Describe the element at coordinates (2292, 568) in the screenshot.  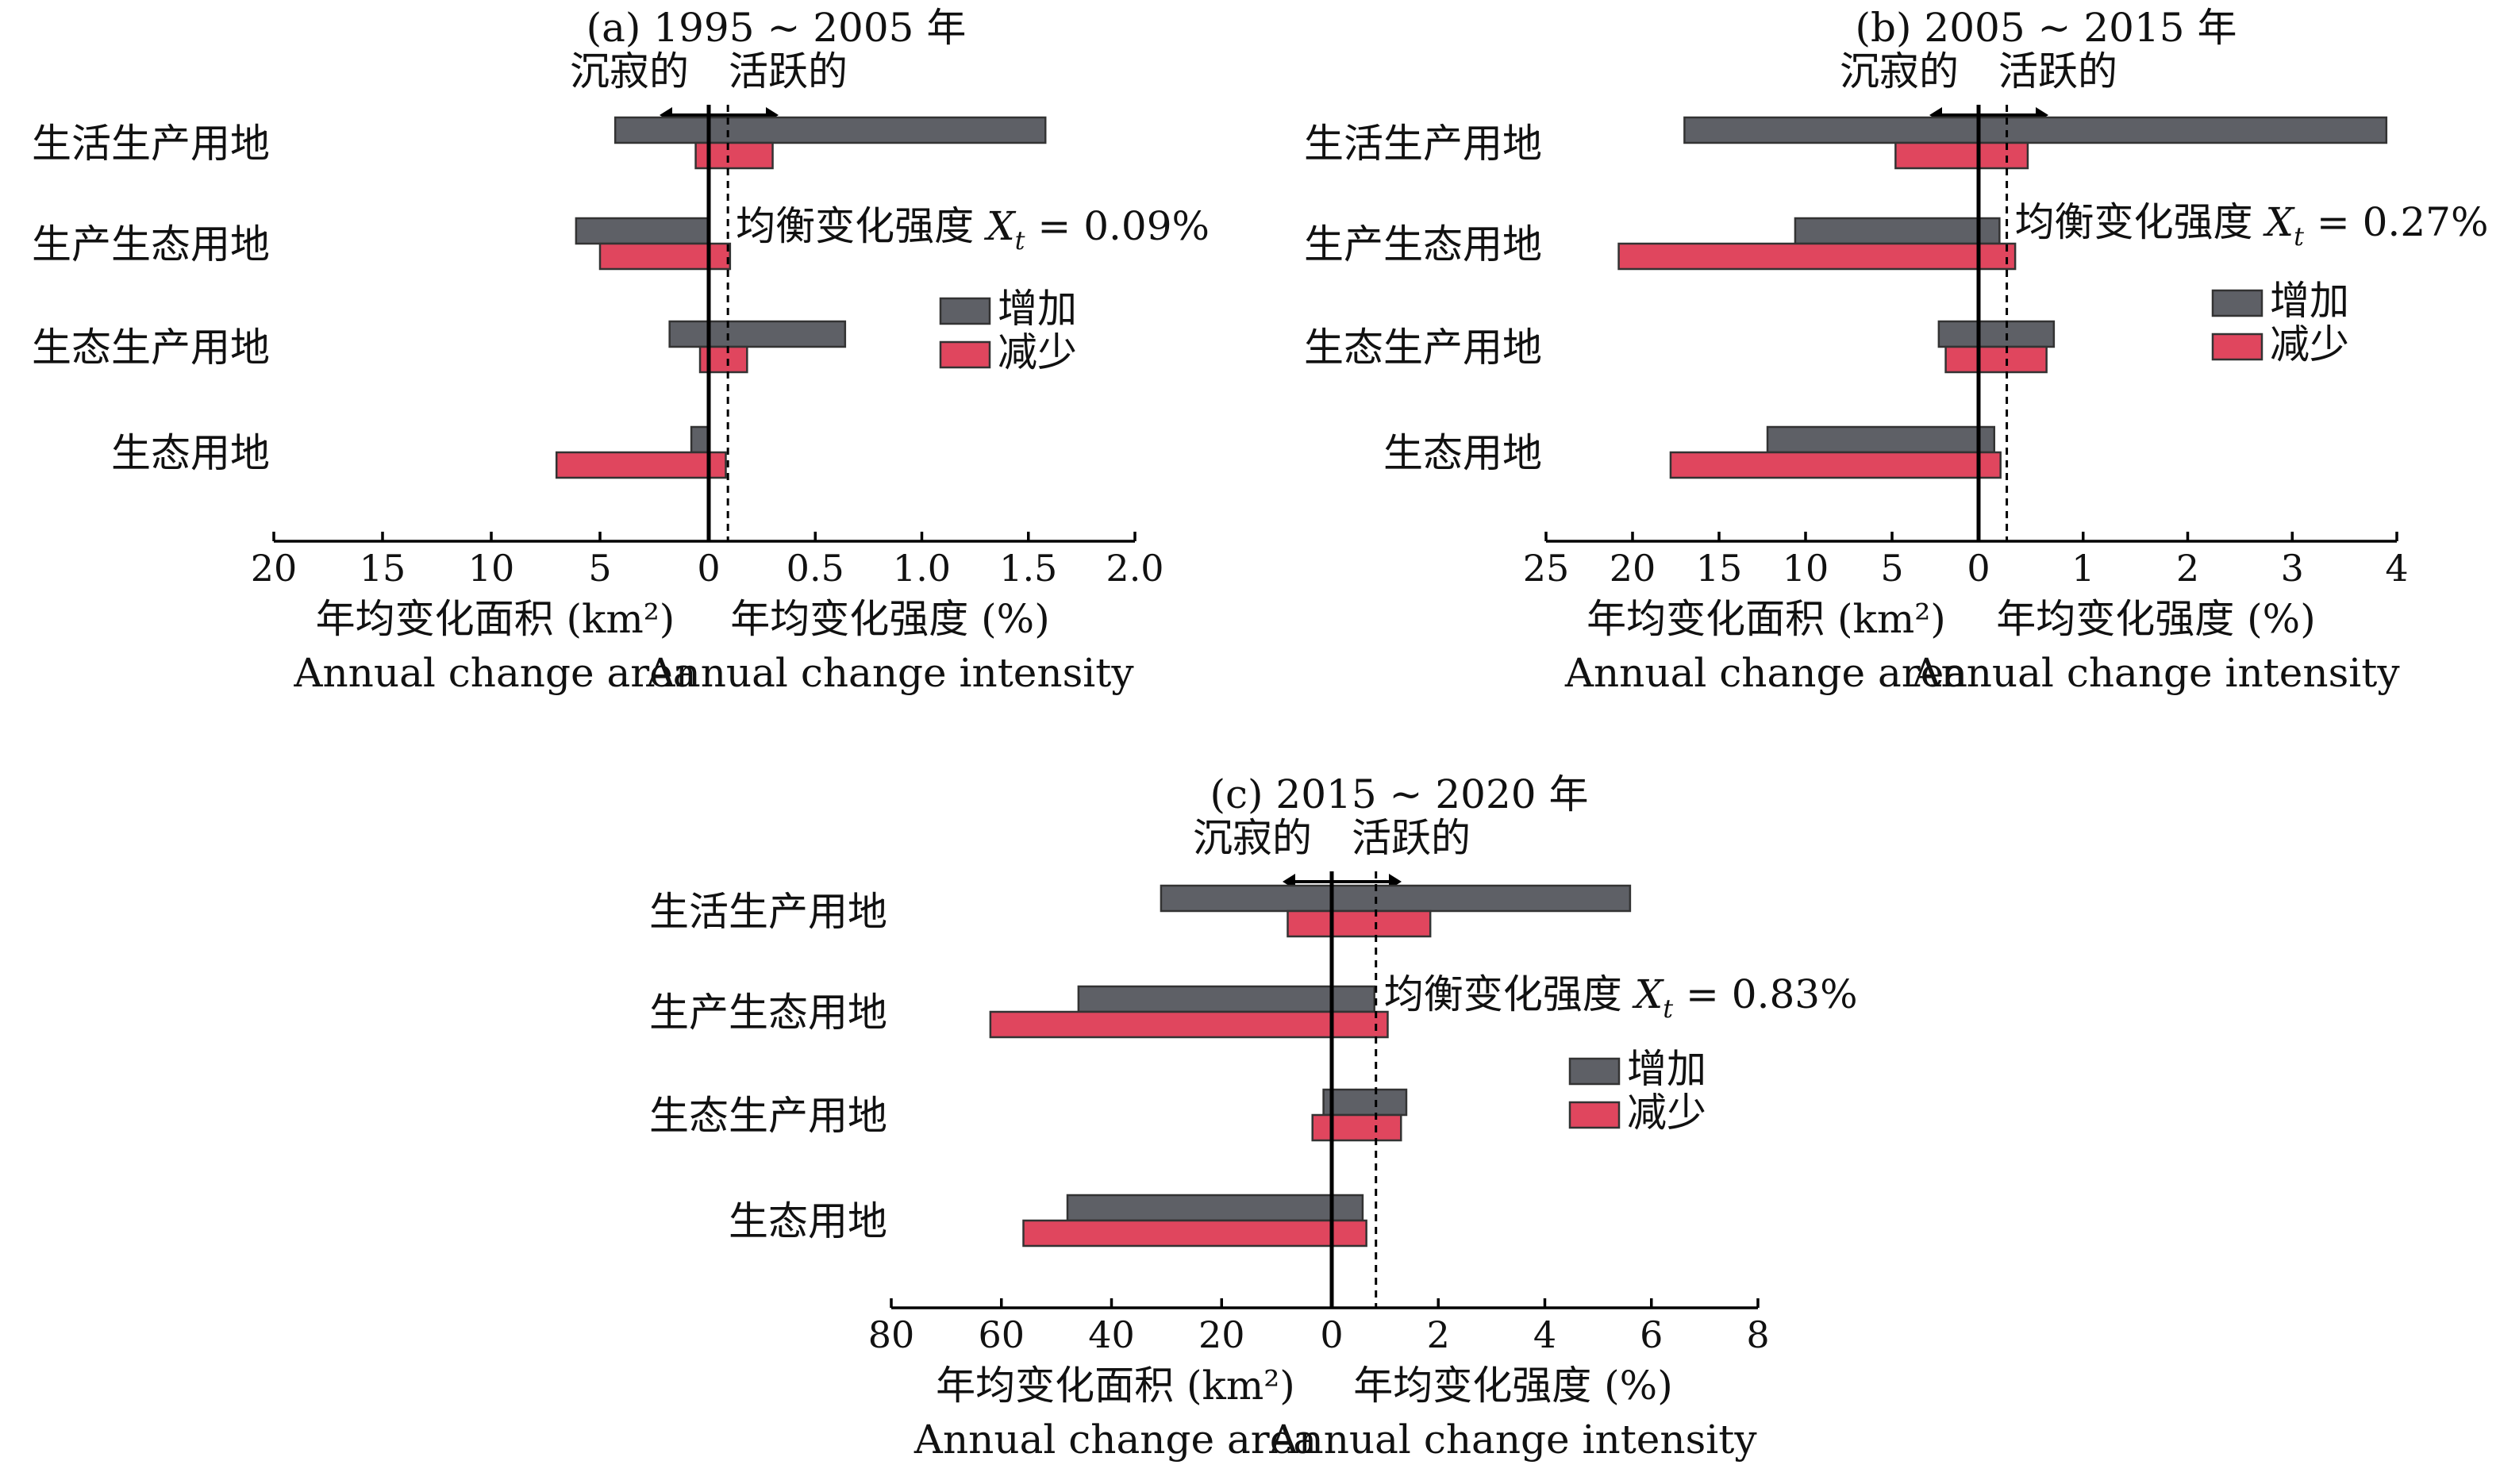
I see `tick-label: 3` at that location.